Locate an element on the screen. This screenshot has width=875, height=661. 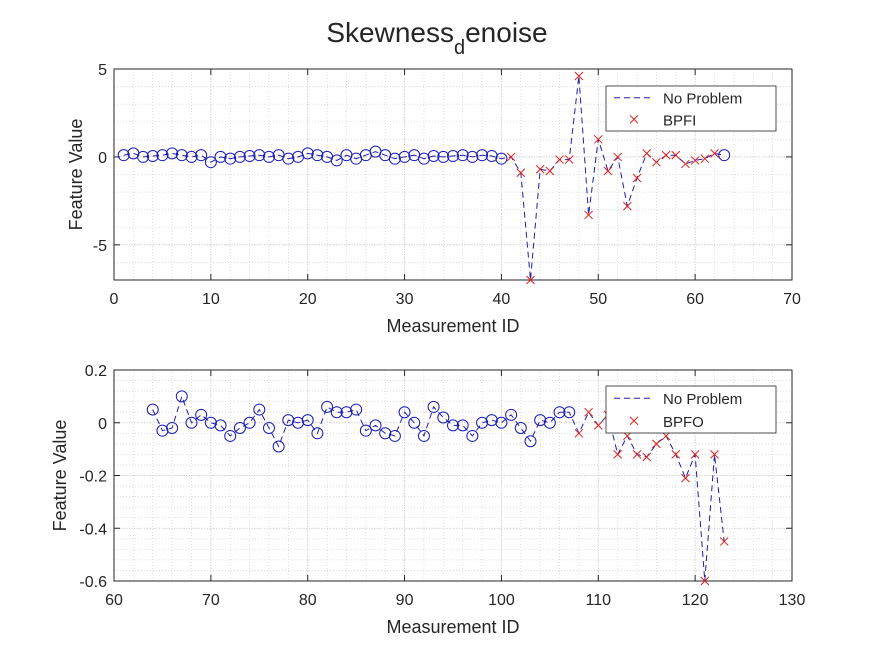
legend: No Problem BPFI is located at coordinates (691, 108).